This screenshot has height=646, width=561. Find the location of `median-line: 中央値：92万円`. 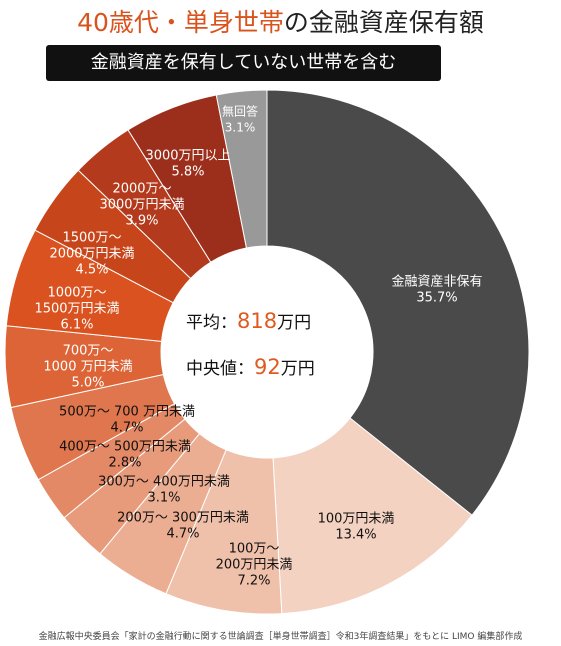

median-line: 中央値：92万円 is located at coordinates (266, 366).